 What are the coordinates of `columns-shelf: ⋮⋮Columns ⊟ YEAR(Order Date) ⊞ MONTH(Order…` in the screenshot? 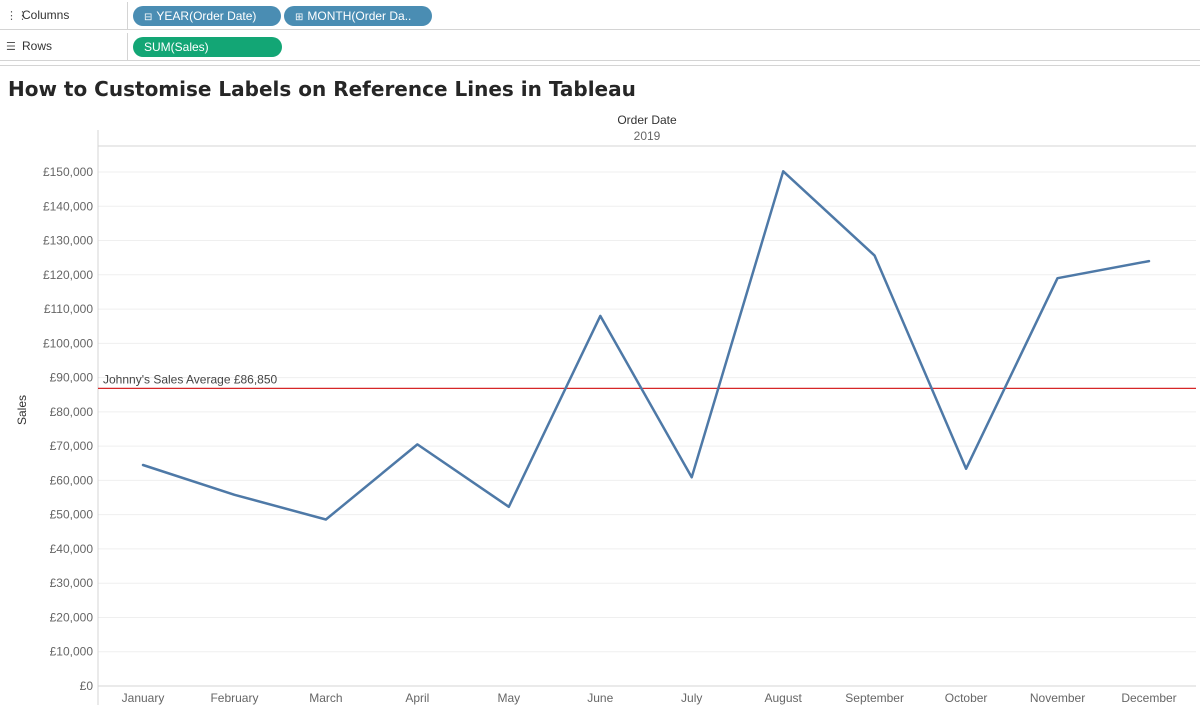 It's located at (600, 16).